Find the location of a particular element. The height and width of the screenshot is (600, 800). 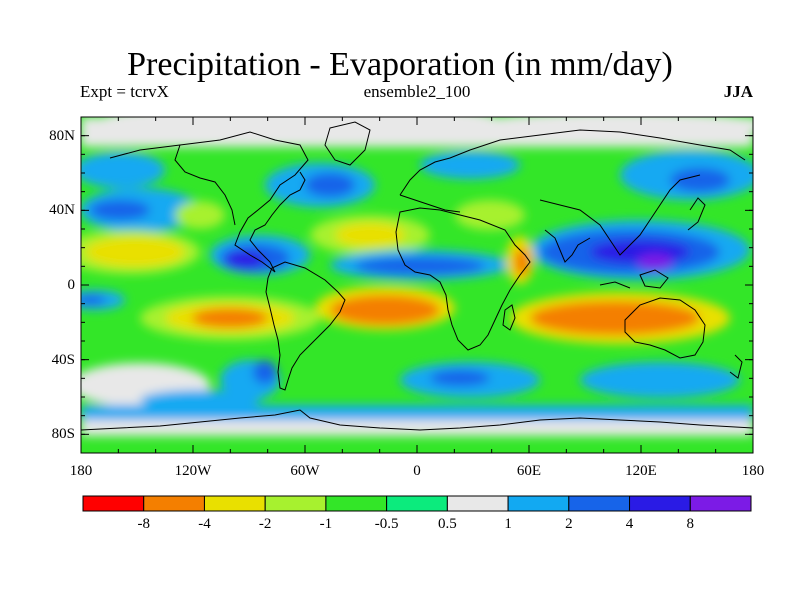

colorbar-label: 0.5 is located at coordinates (447, 524).